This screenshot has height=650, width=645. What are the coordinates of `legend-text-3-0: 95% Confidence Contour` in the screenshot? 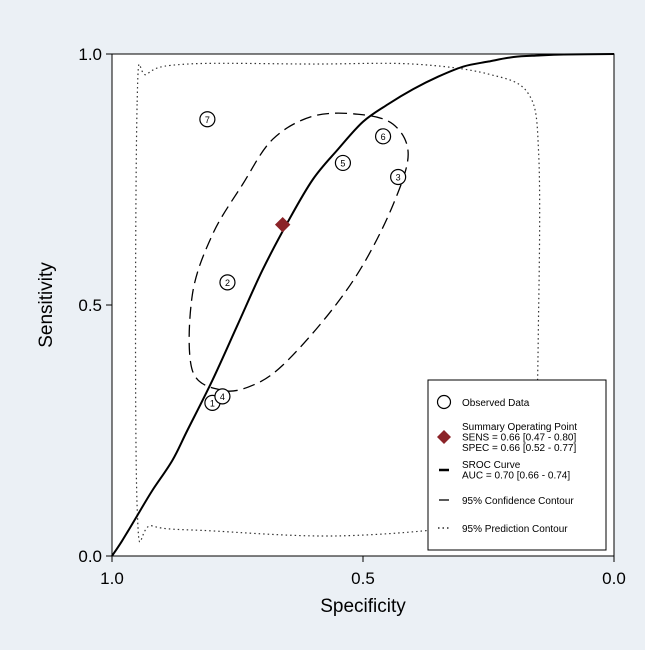 It's located at (518, 501).